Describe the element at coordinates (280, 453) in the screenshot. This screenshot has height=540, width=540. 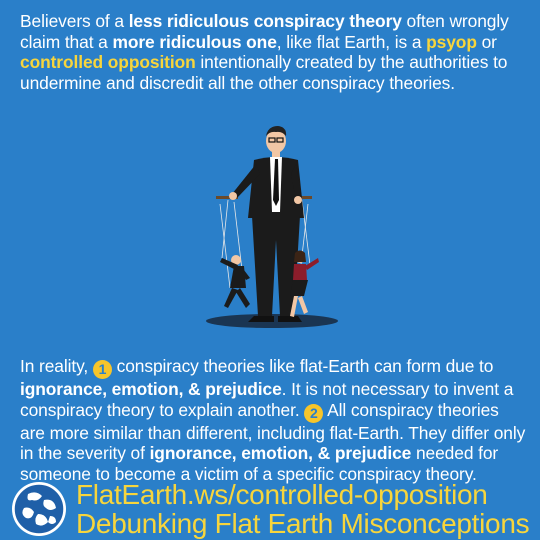
I see `explanation-bold-2: ignorance, emotion, & prejudice` at that location.